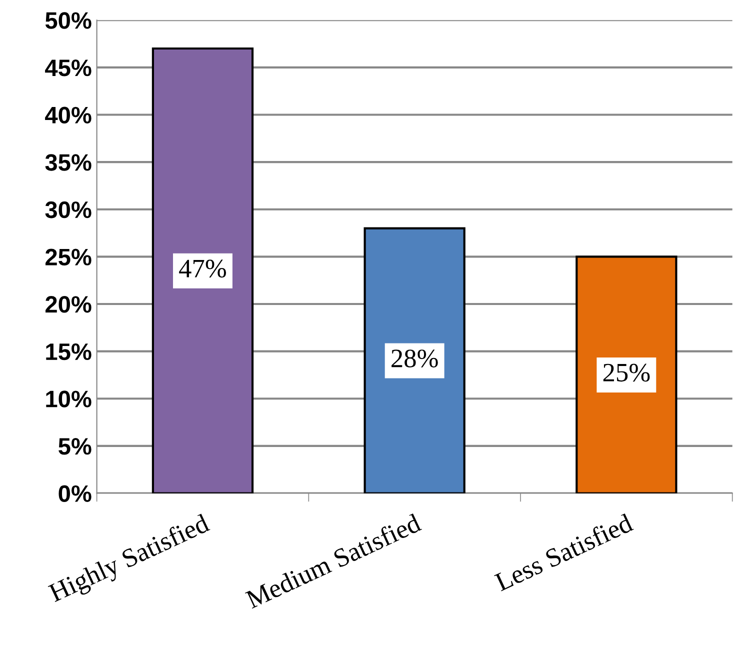 Image resolution: width=739 pixels, height=649 pixels. Describe the element at coordinates (68, 209) in the screenshot. I see `y-tick-label: 30%` at that location.